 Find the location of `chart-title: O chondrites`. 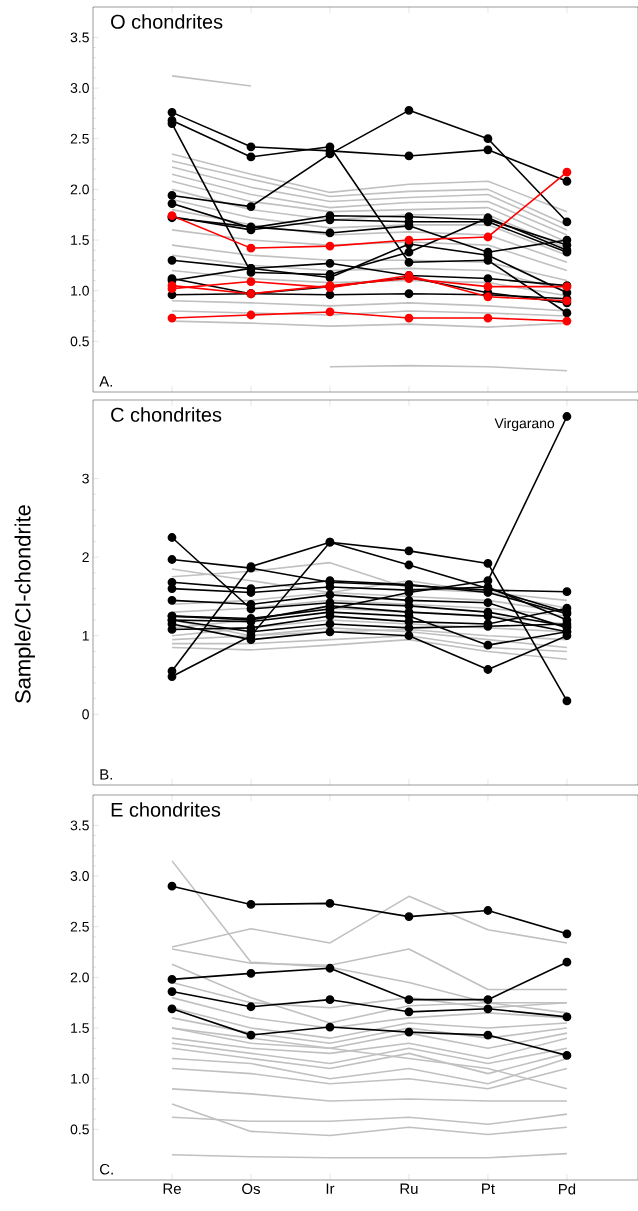

chart-title: O chondrites is located at coordinates (167, 21).